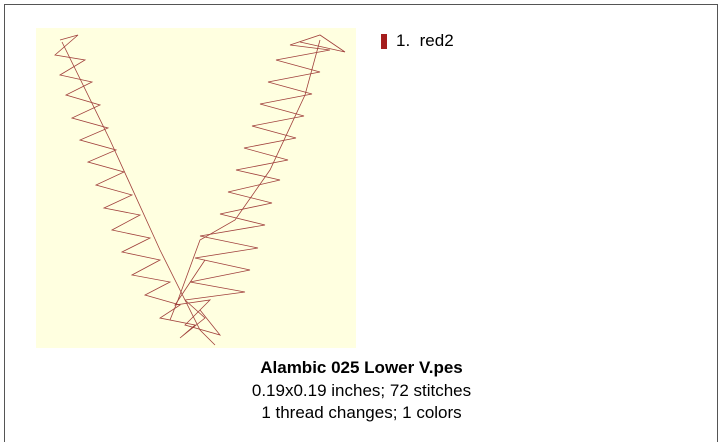 The image size is (723, 442). I want to click on right-arm-stitches, so click(265, 167).